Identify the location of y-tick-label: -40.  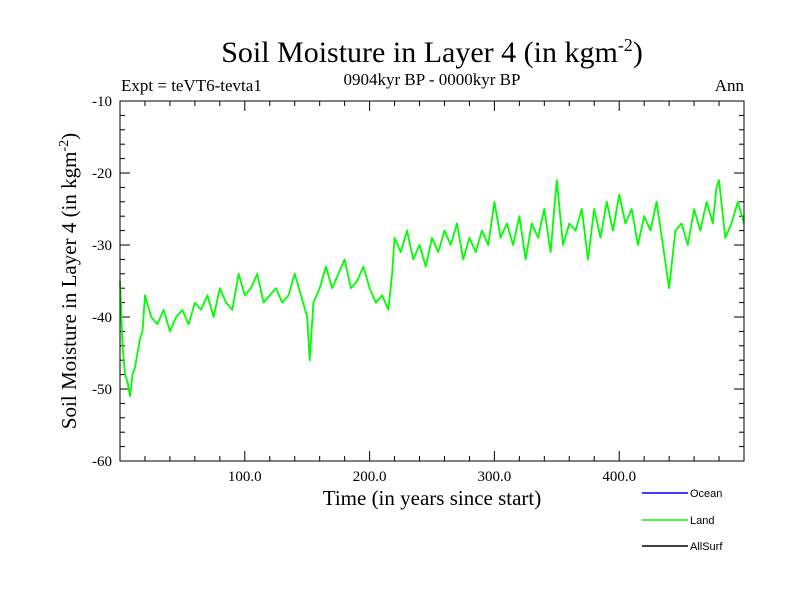
(102, 318).